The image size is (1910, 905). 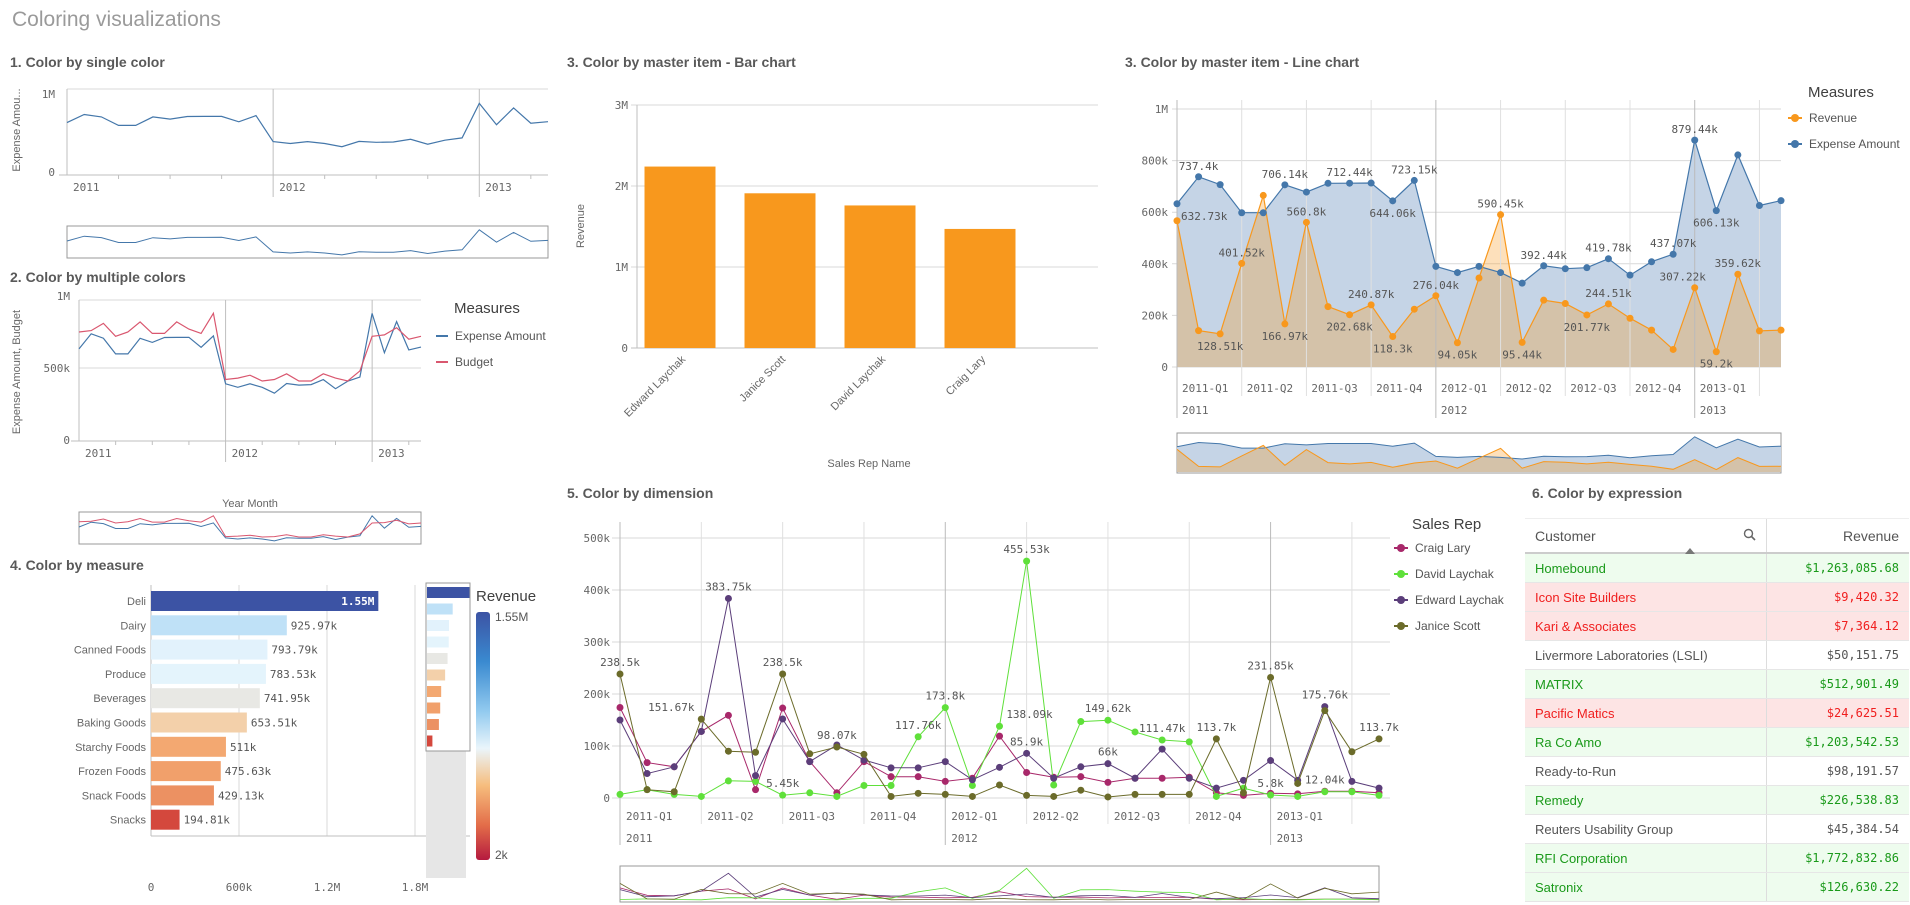 What do you see at coordinates (219, 625) in the screenshot?
I see `bar-dairy` at bounding box center [219, 625].